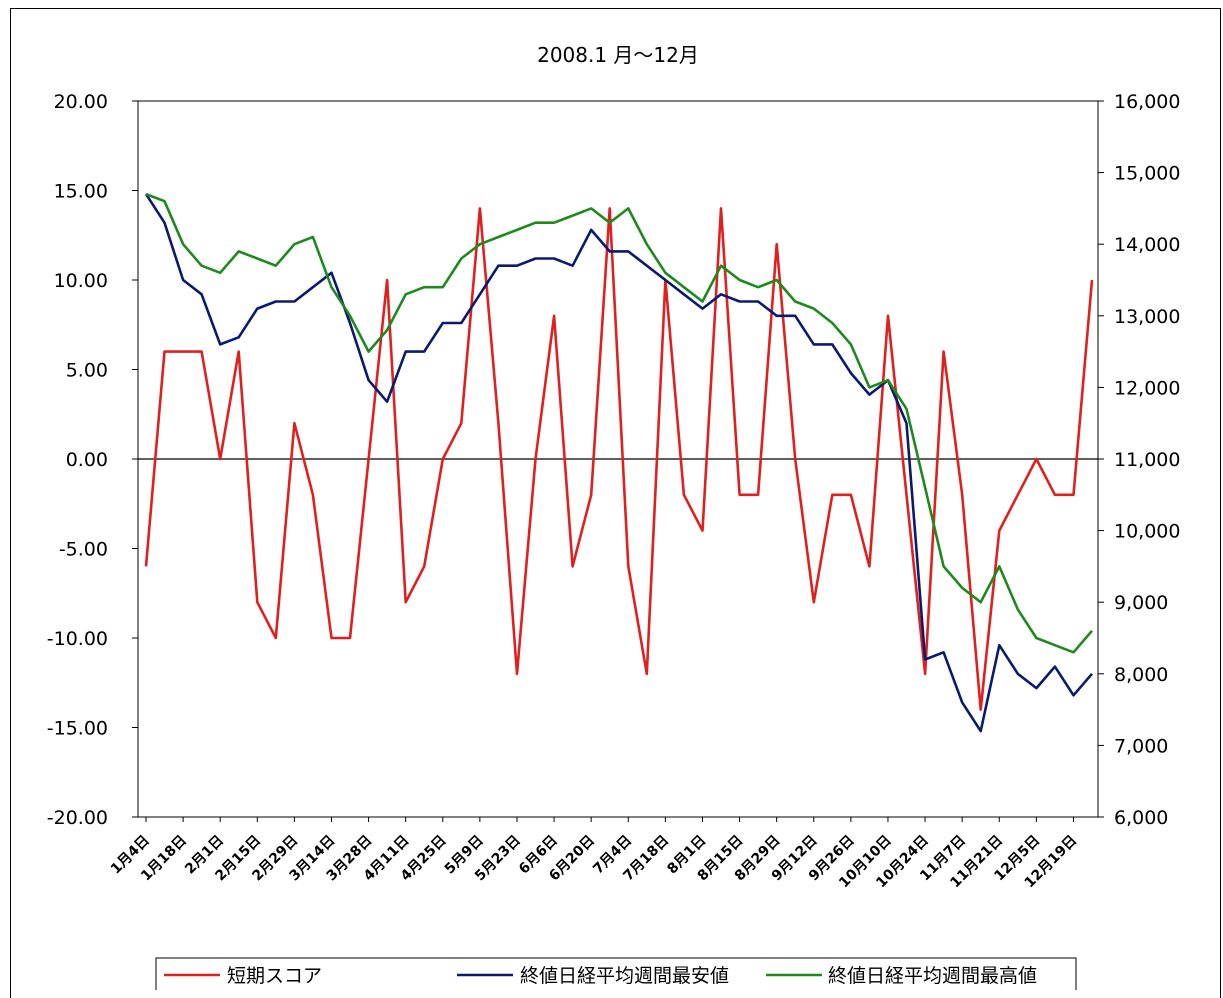 Image resolution: width=1223 pixels, height=998 pixels. Describe the element at coordinates (87, 371) in the screenshot. I see `left-tick-label: 5.00` at that location.